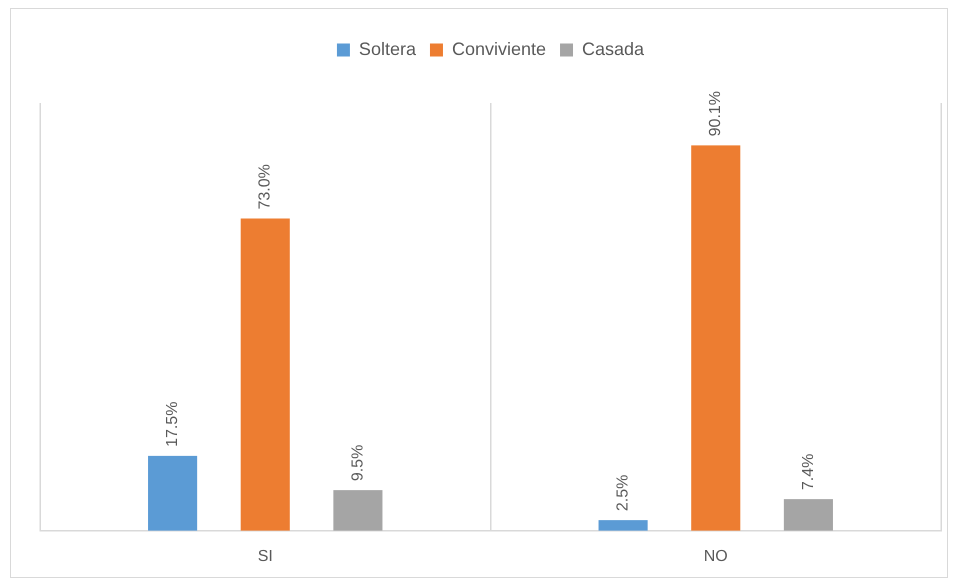  What do you see at coordinates (265, 556) in the screenshot?
I see `x-tick-label: SI` at bounding box center [265, 556].